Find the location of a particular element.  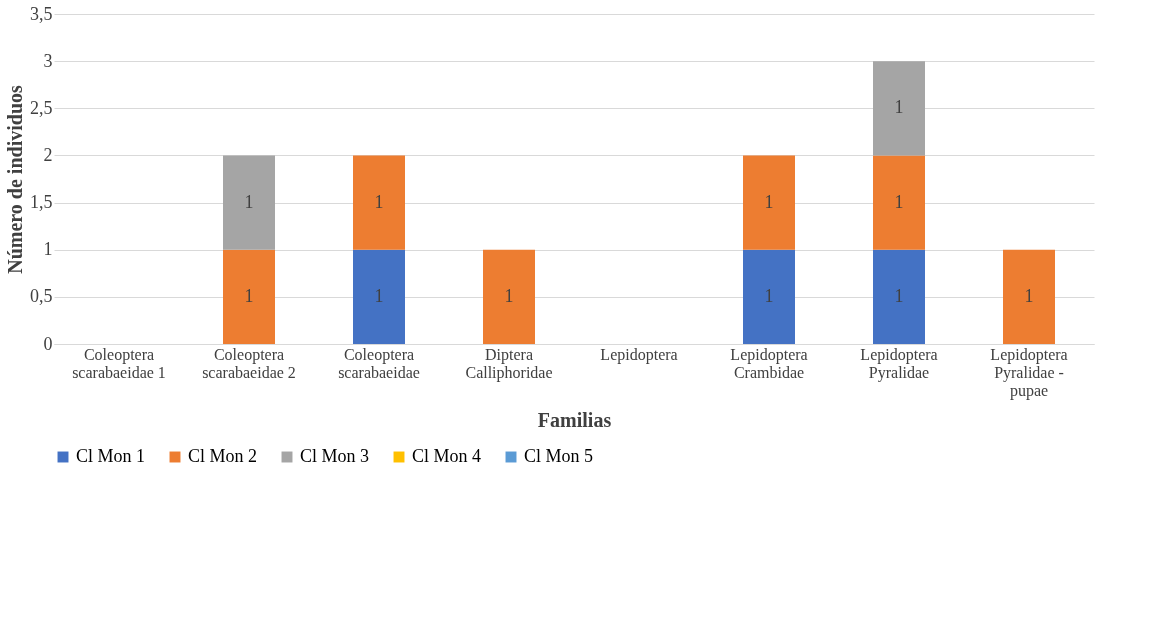

y-tick-label: 1,5 is located at coordinates (41, 202).